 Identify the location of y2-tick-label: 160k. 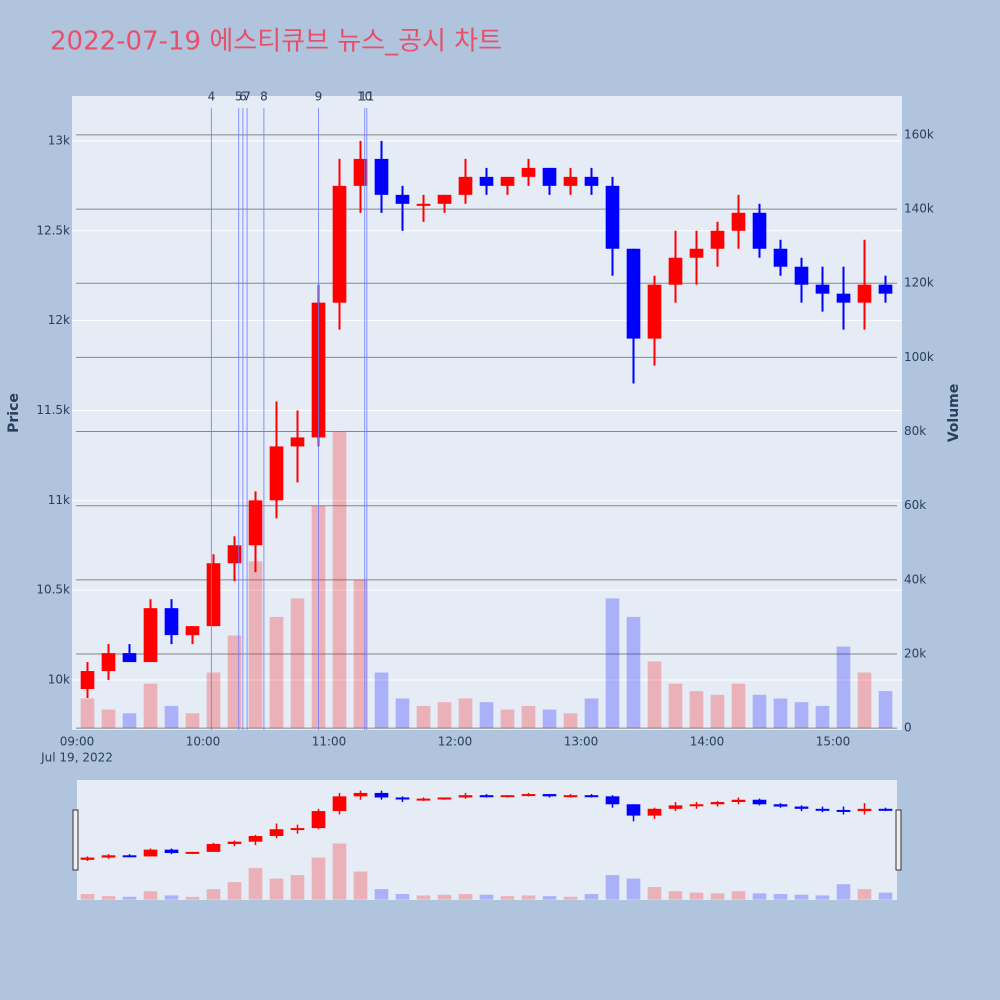
(919, 134).